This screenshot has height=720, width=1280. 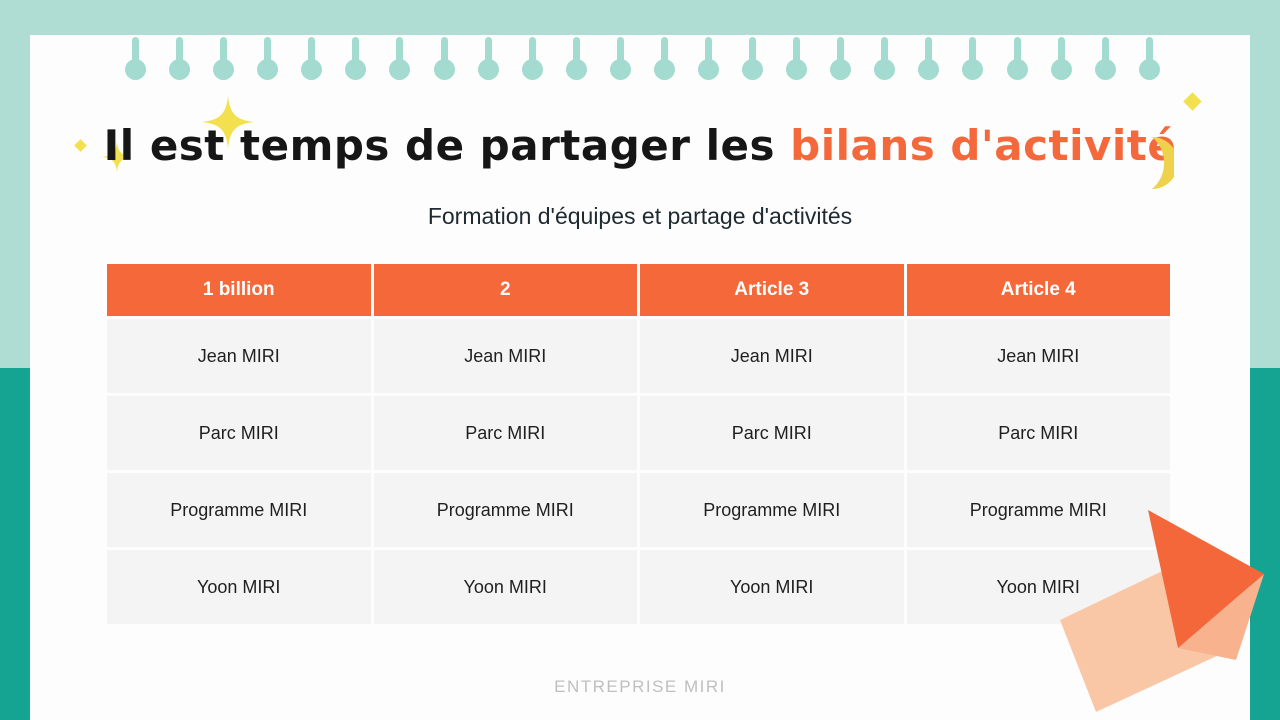 What do you see at coordinates (239, 290) in the screenshot?
I see `table-header-cell: 1 billion` at bounding box center [239, 290].